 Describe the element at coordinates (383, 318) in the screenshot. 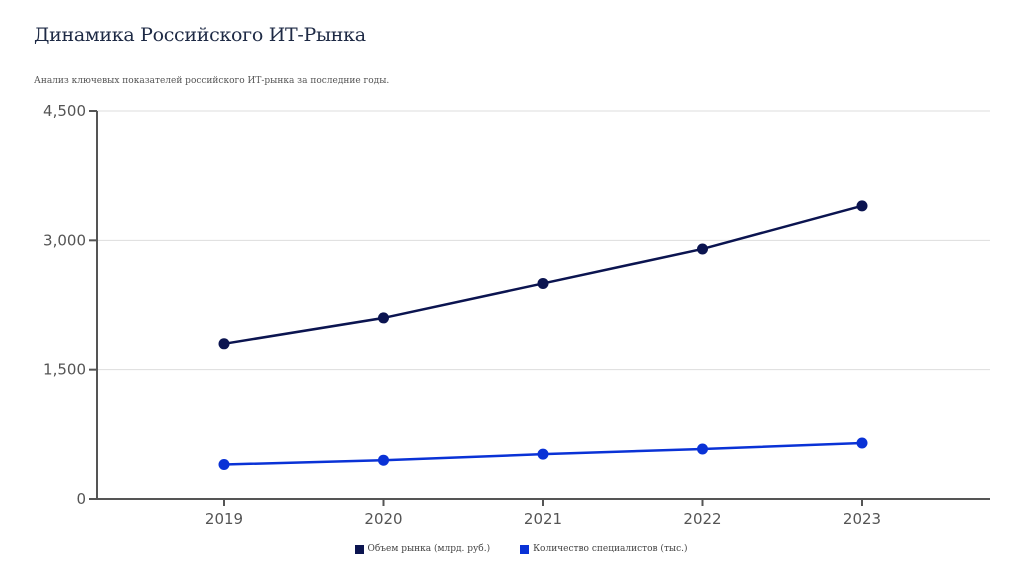

I see `data-point-s0-2020` at that location.